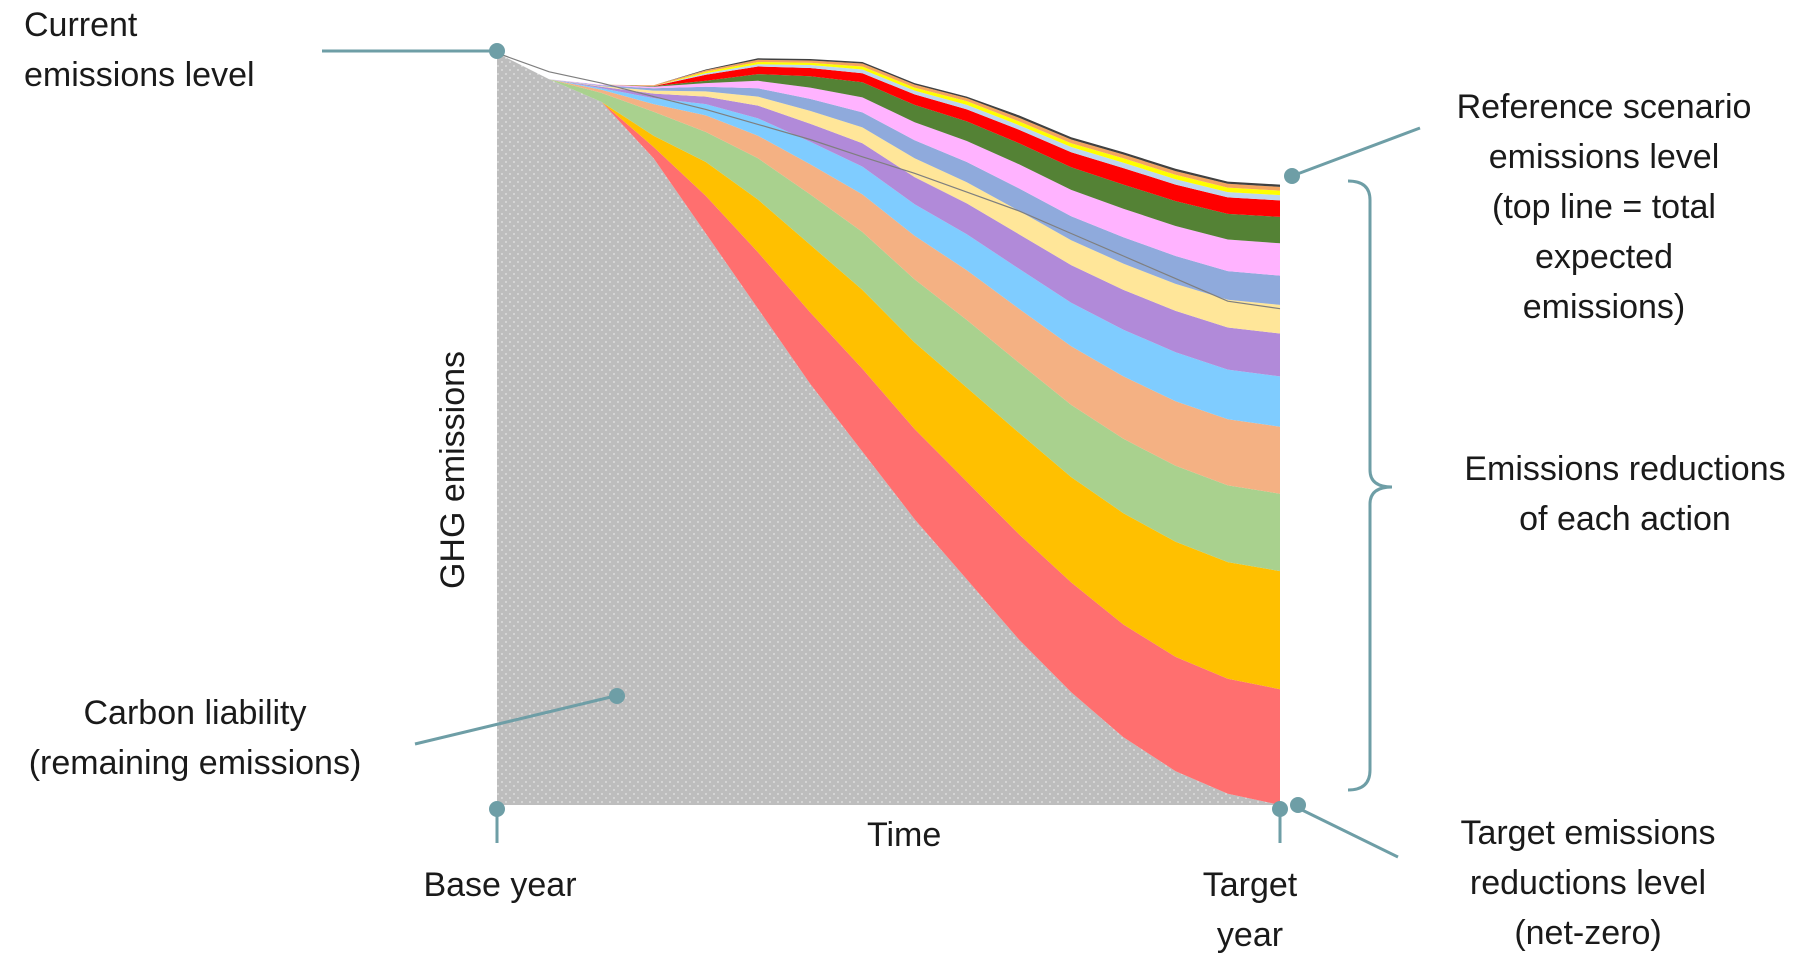 The image size is (1814, 960). I want to click on x-tick-target-year: Target year, so click(1250, 910).